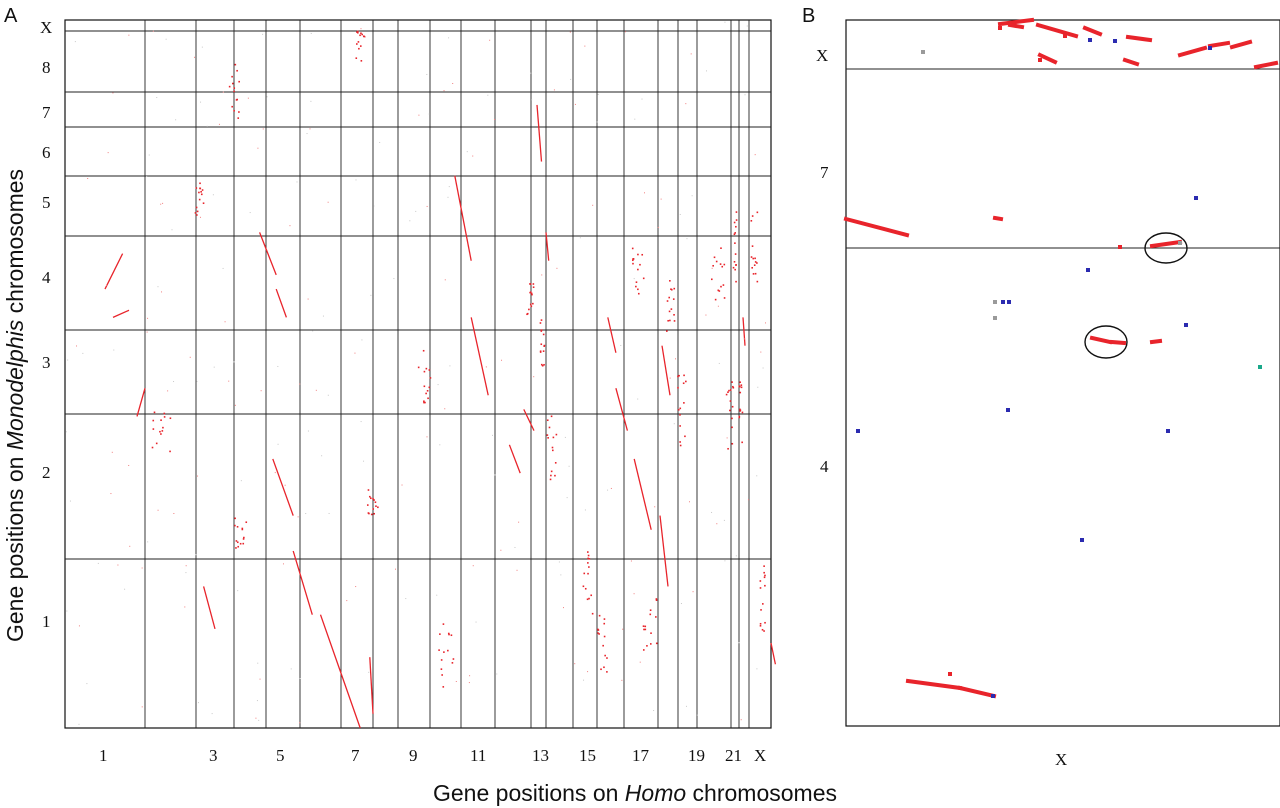 The width and height of the screenshot is (1280, 808). What do you see at coordinates (46, 67) in the screenshot?
I see `y-tick-label: 8` at bounding box center [46, 67].